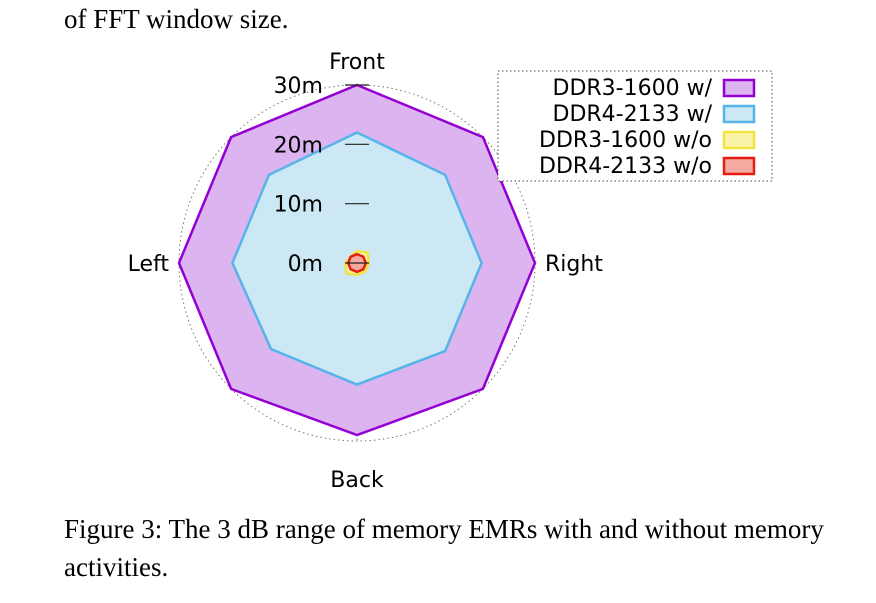 Image resolution: width=876 pixels, height=603 pixels. What do you see at coordinates (149, 264) in the screenshot?
I see `direction-label-6: Left` at bounding box center [149, 264].